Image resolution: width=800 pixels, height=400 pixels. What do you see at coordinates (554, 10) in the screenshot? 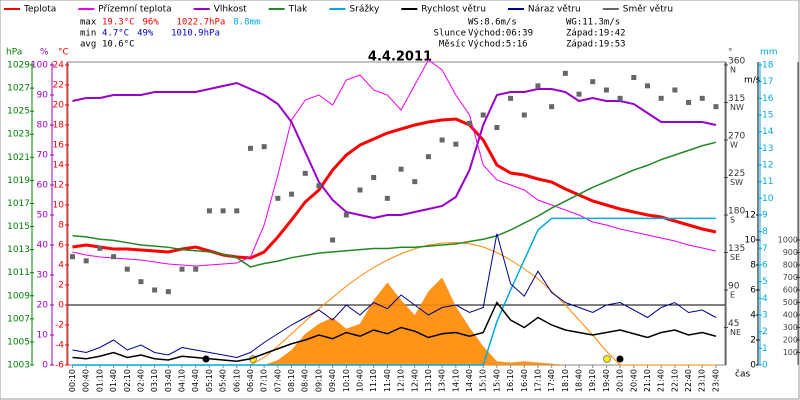
I see `legend-label: Náraz větru` at bounding box center [554, 10].